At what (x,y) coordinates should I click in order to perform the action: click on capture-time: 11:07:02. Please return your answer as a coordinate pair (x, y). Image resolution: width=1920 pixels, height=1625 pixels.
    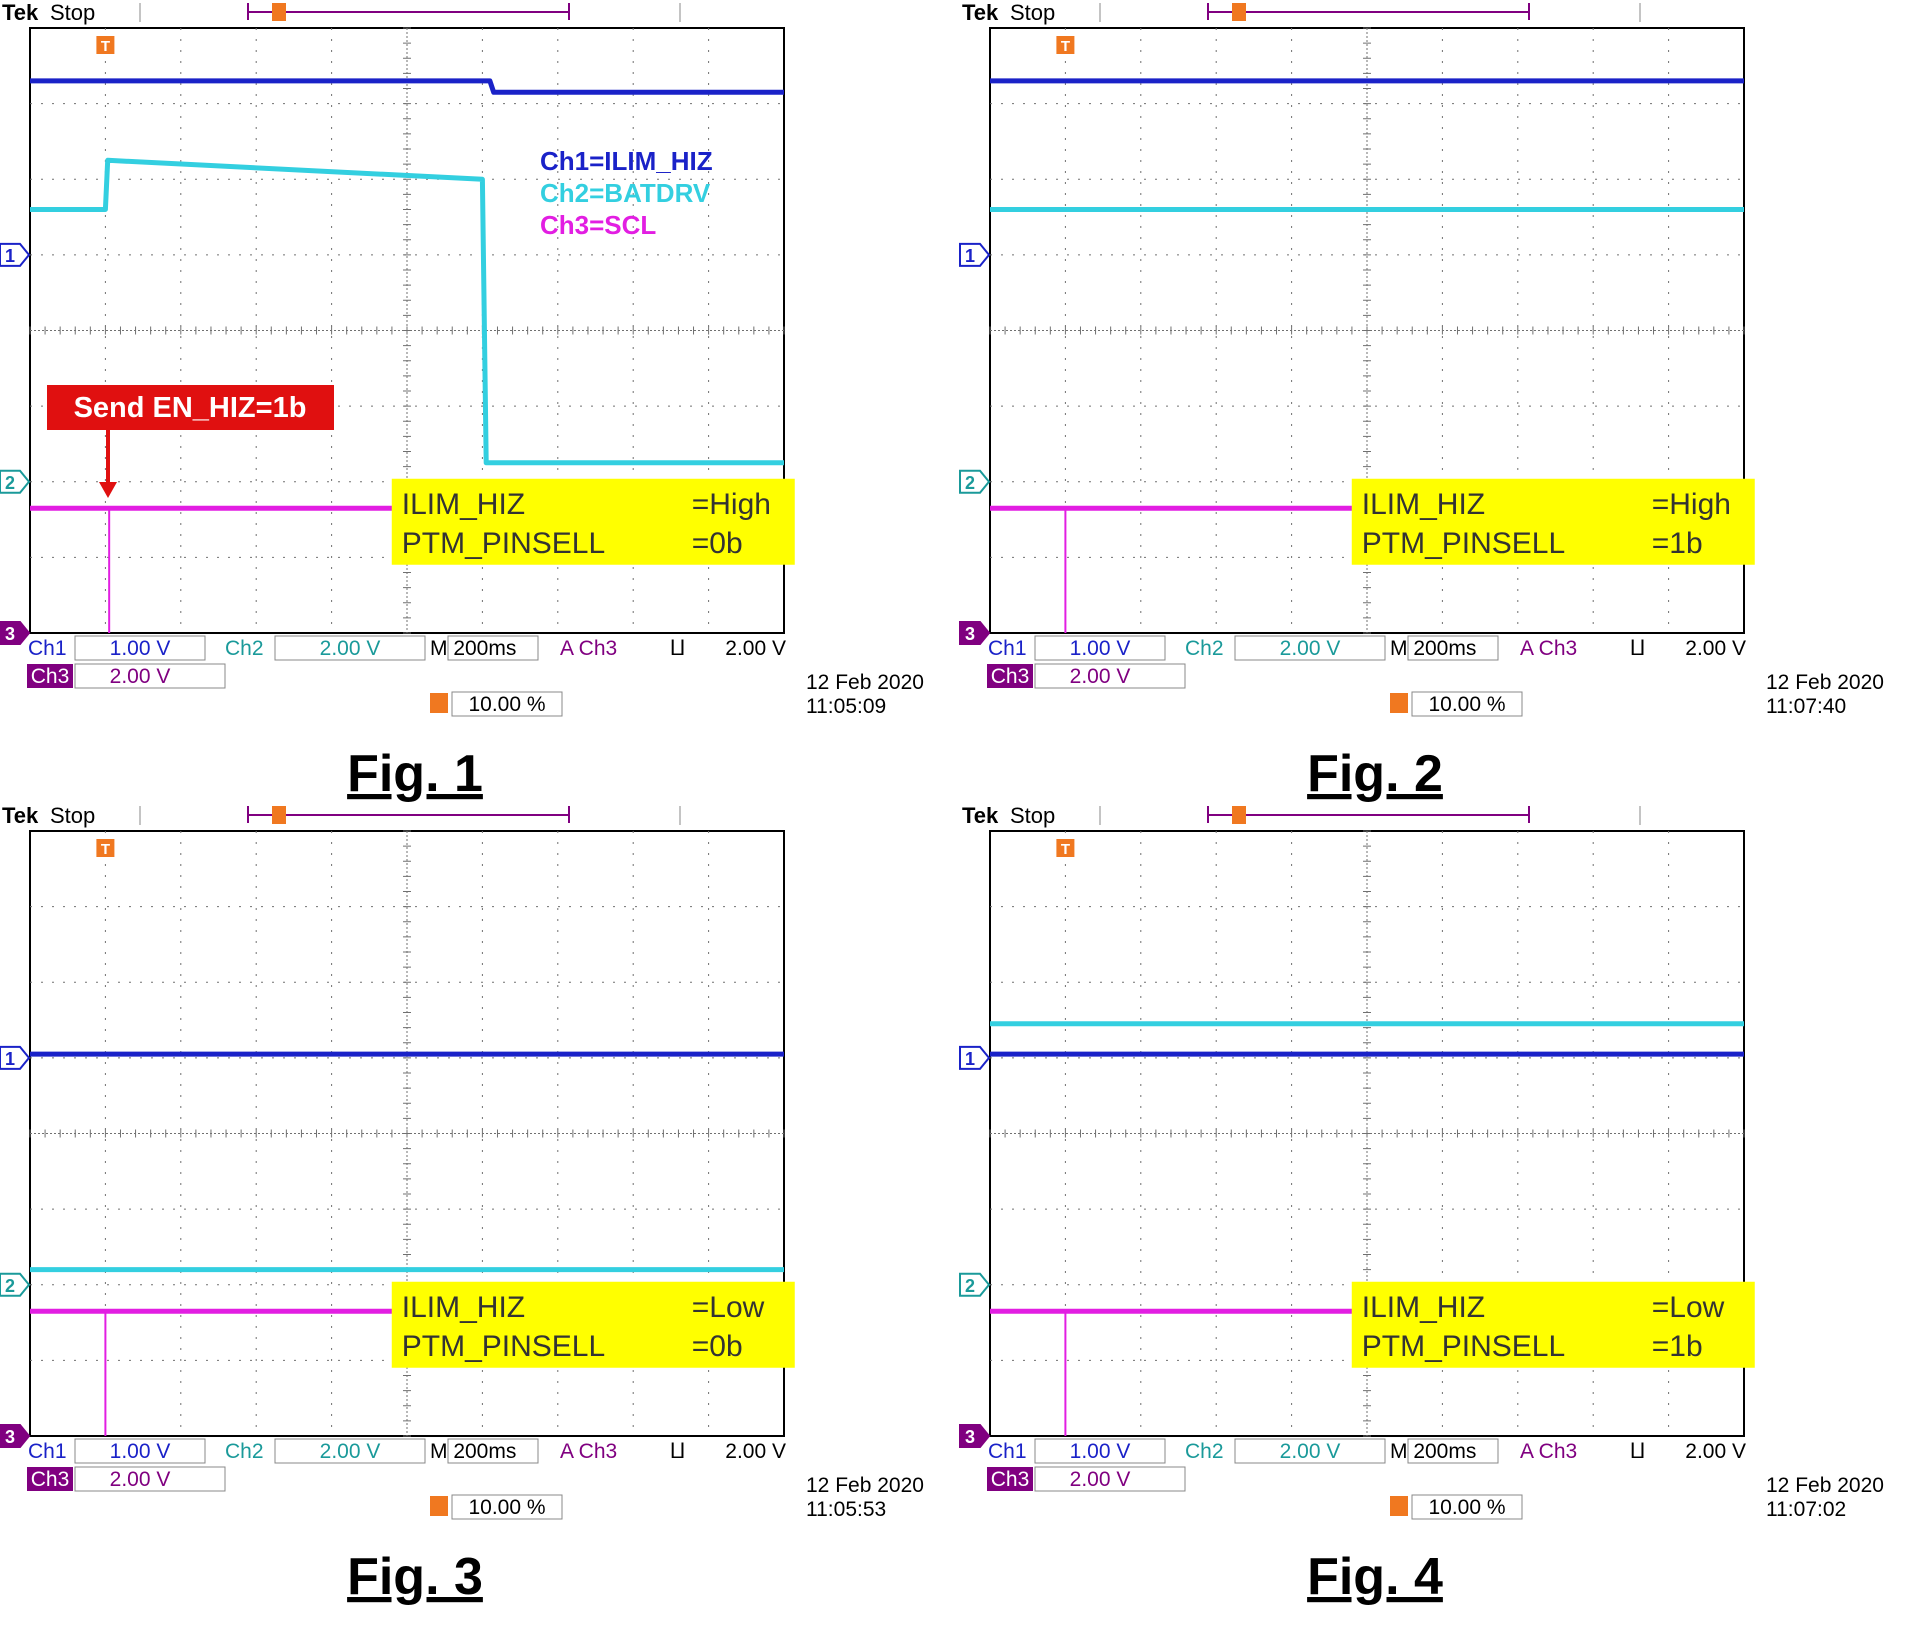
    Looking at the image, I should click on (1806, 1509).